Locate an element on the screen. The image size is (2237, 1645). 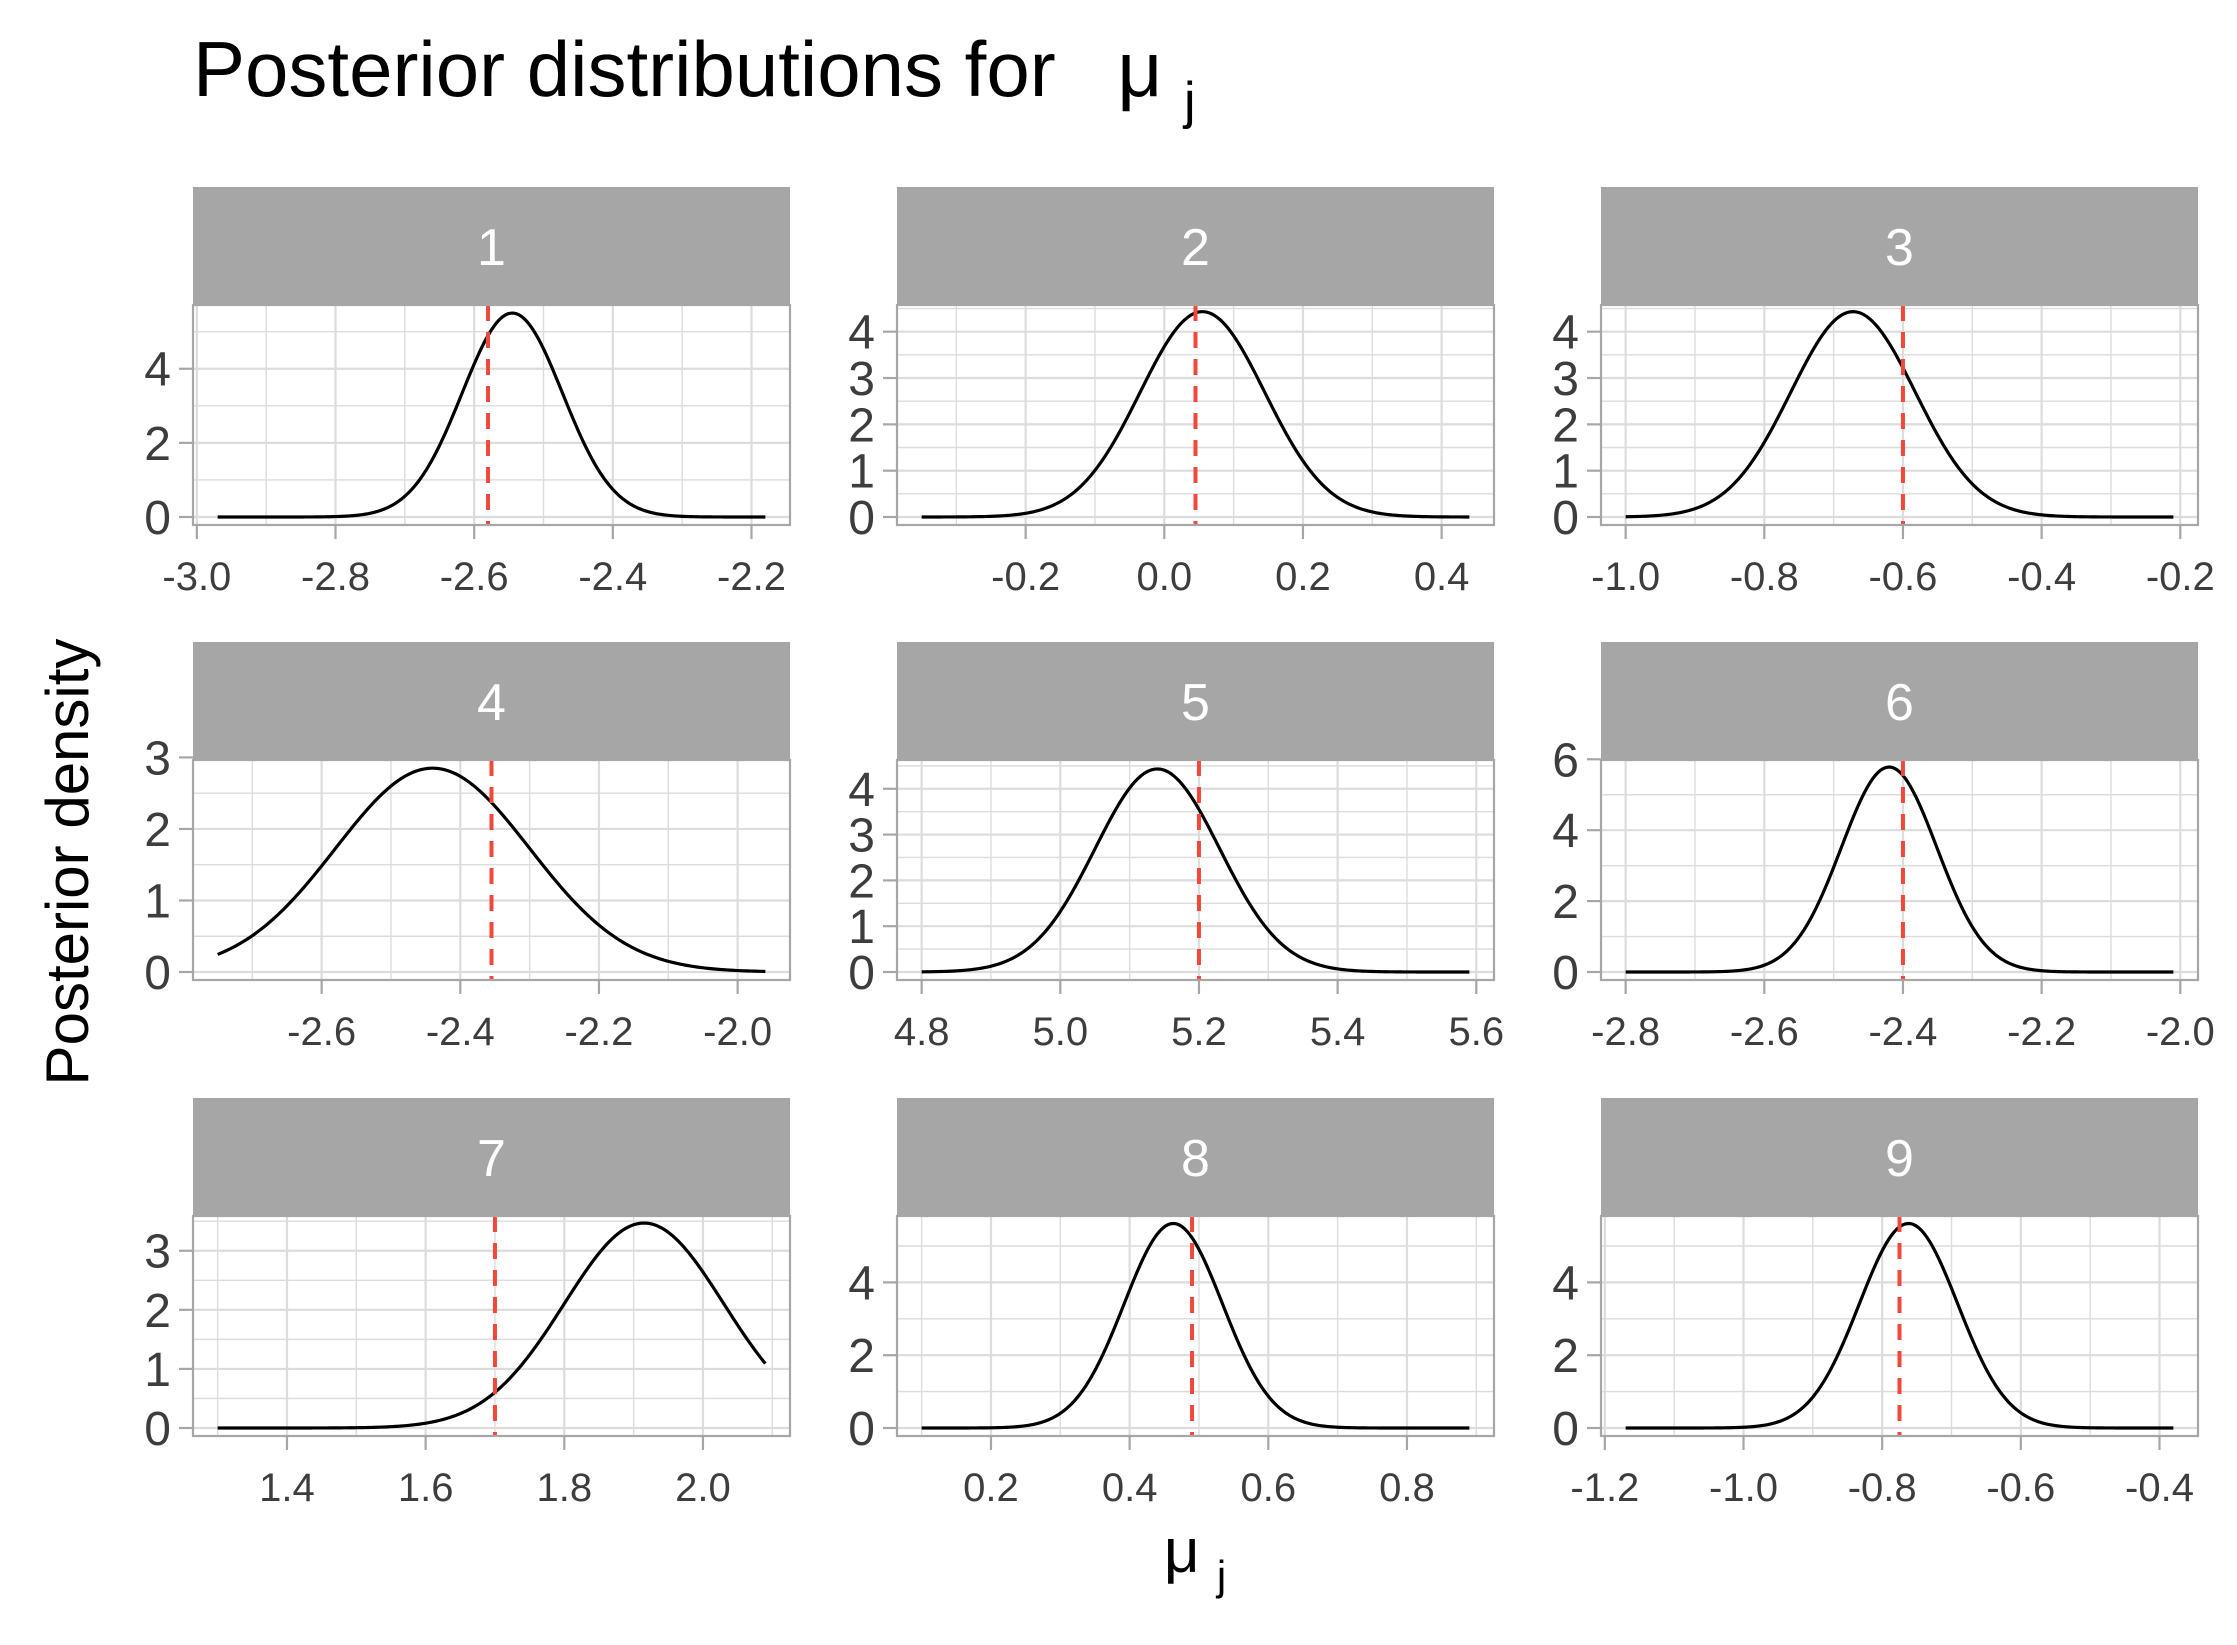
facet-strip-label: 6 is located at coordinates (1899, 703).